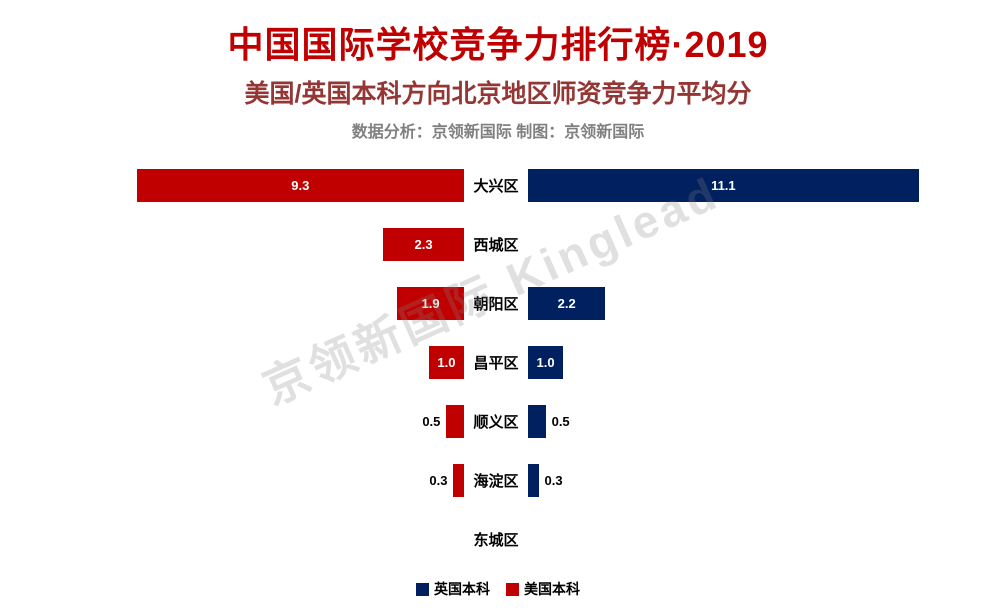  I want to click on bar-value-label: 1.9, so click(430, 303).